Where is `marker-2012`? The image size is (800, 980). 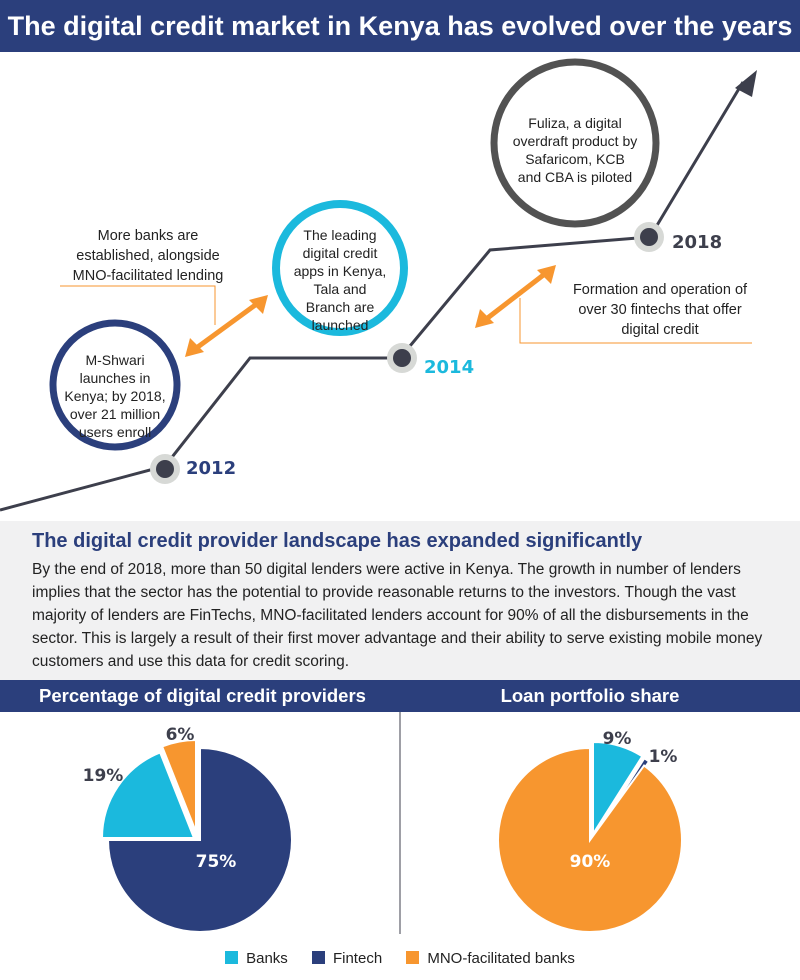 marker-2012 is located at coordinates (165, 469).